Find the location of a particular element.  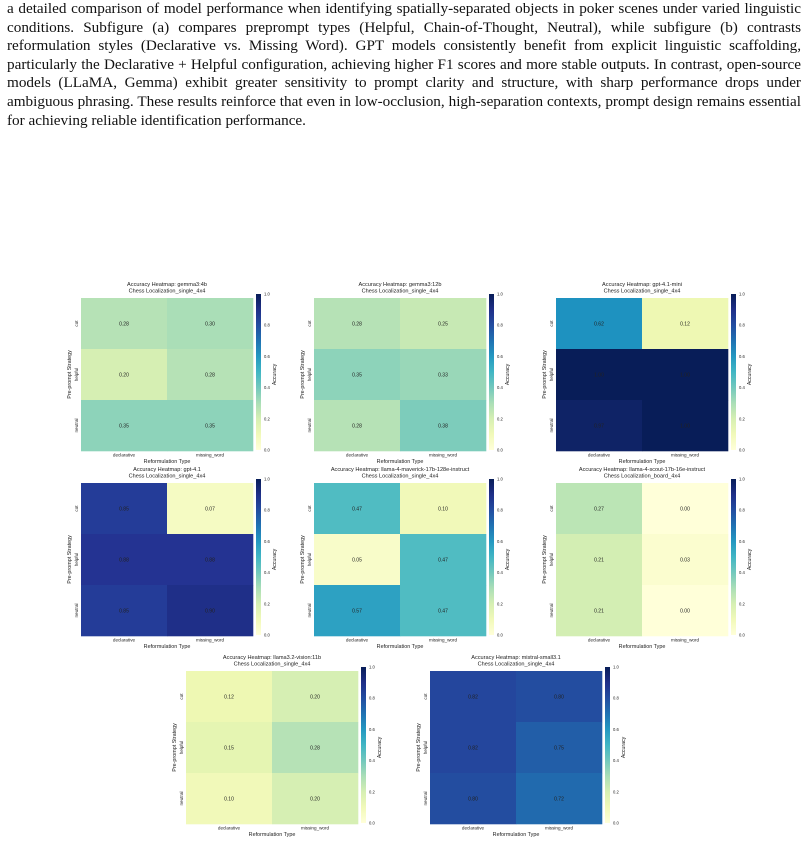

cell-label: 0.05 is located at coordinates (357, 560).